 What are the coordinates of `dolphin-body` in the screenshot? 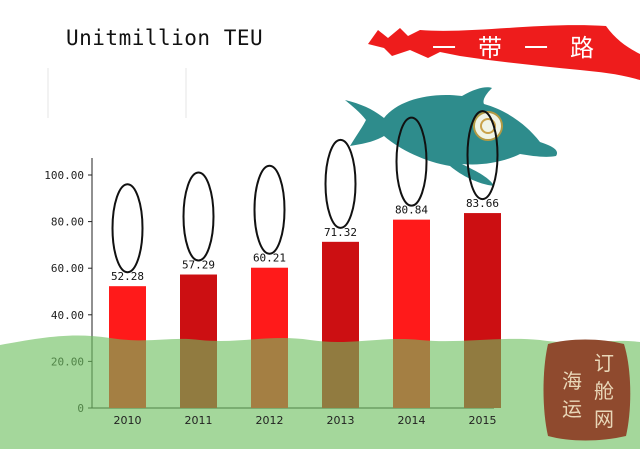 It's located at (451, 136).